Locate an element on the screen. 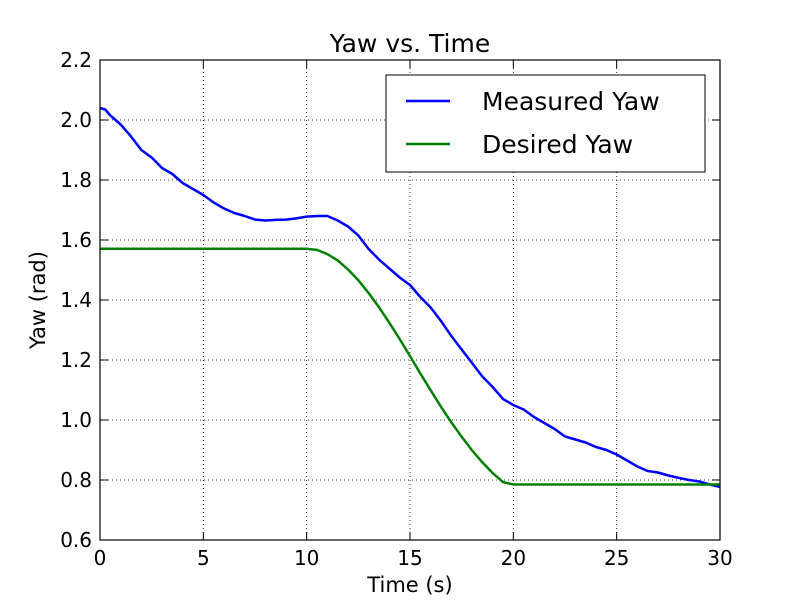 The height and width of the screenshot is (605, 800). x-tick-label: 10 is located at coordinates (306, 558).